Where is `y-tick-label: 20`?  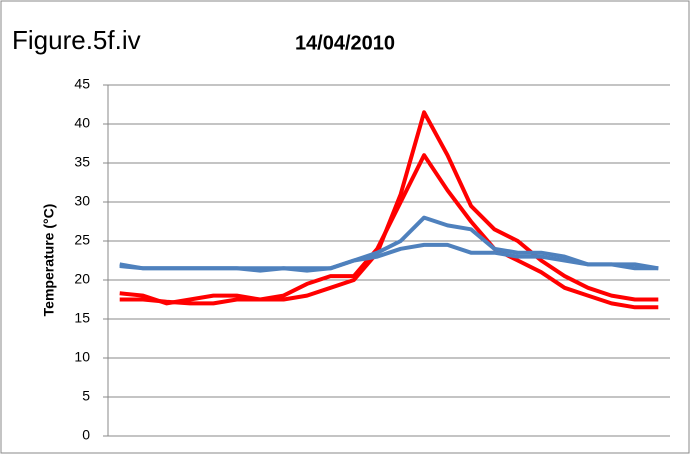
y-tick-label: 20 is located at coordinates (82, 279).